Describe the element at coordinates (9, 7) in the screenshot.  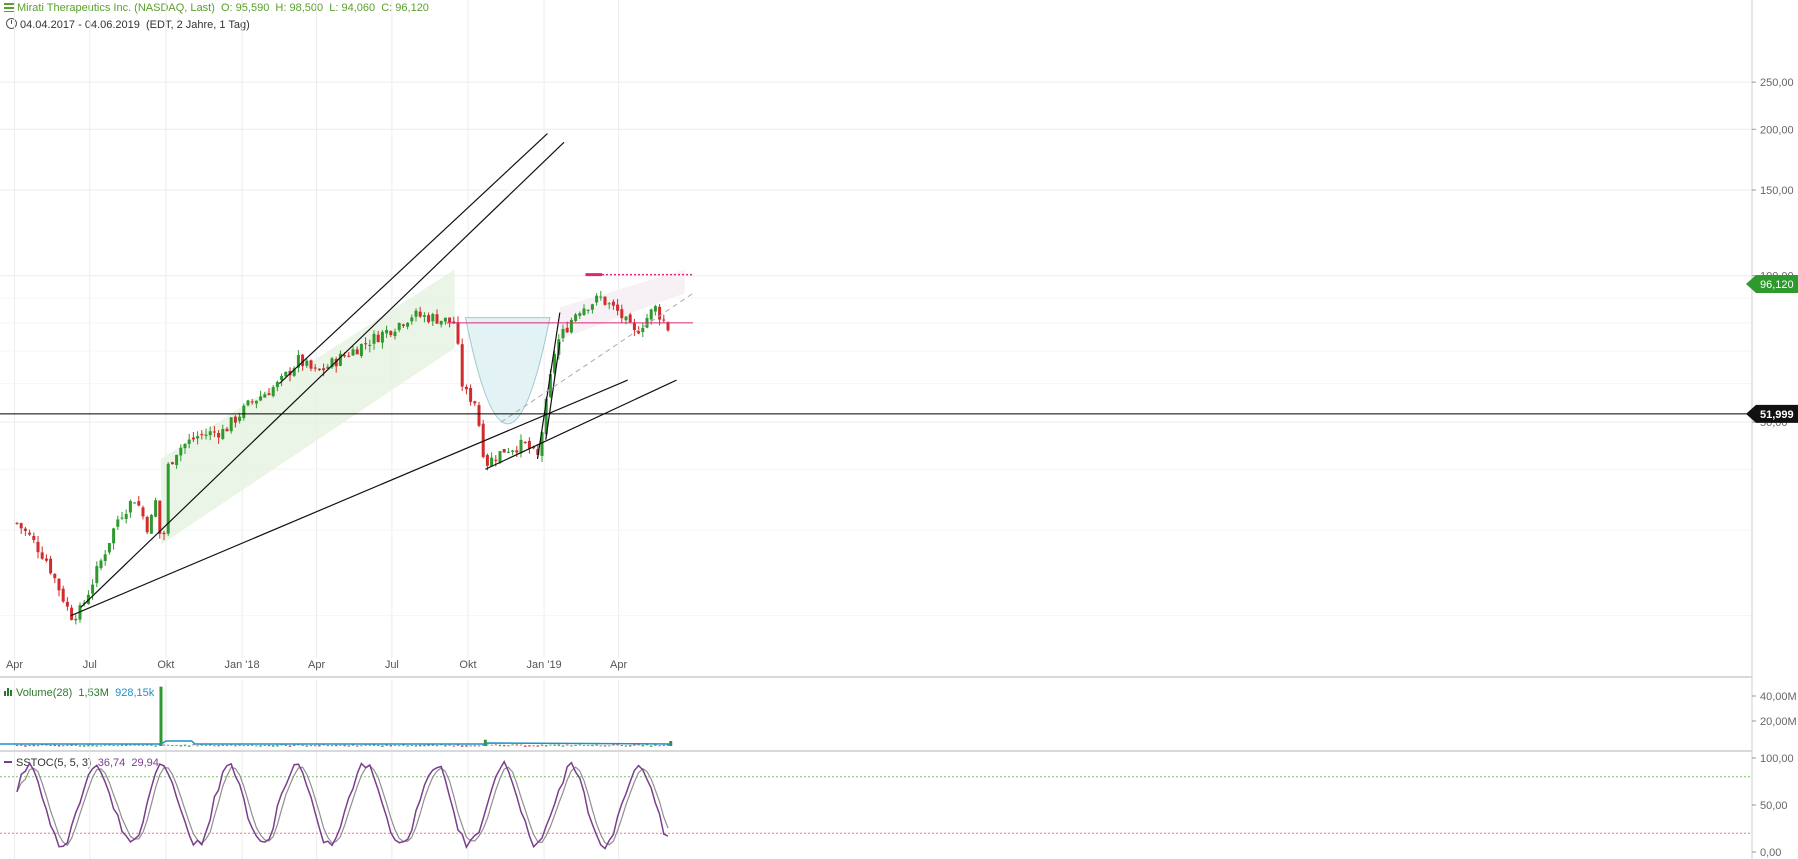
I see `chart-menu-icon` at that location.